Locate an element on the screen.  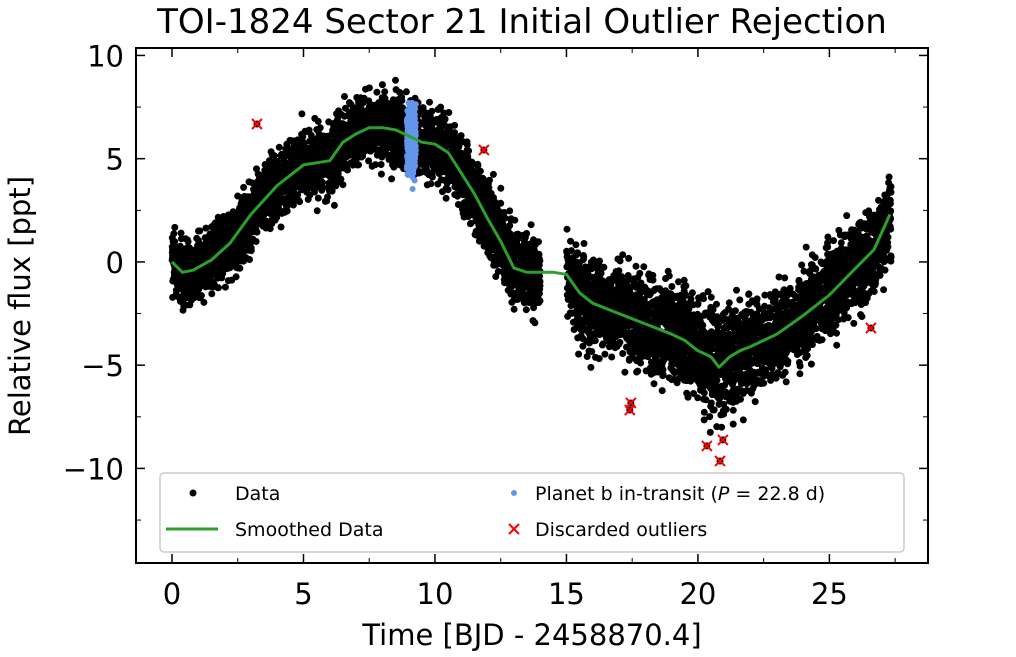
y-tick-label: 5 is located at coordinates (115, 160).